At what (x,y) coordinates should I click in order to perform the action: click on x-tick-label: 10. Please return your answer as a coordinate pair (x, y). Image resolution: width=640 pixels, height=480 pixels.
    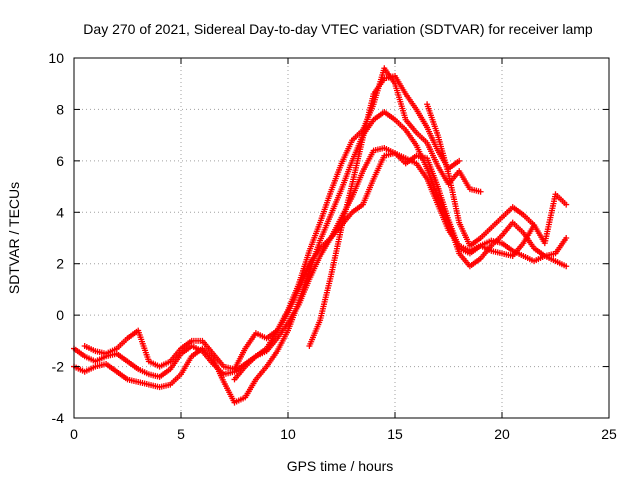
    Looking at the image, I should click on (288, 434).